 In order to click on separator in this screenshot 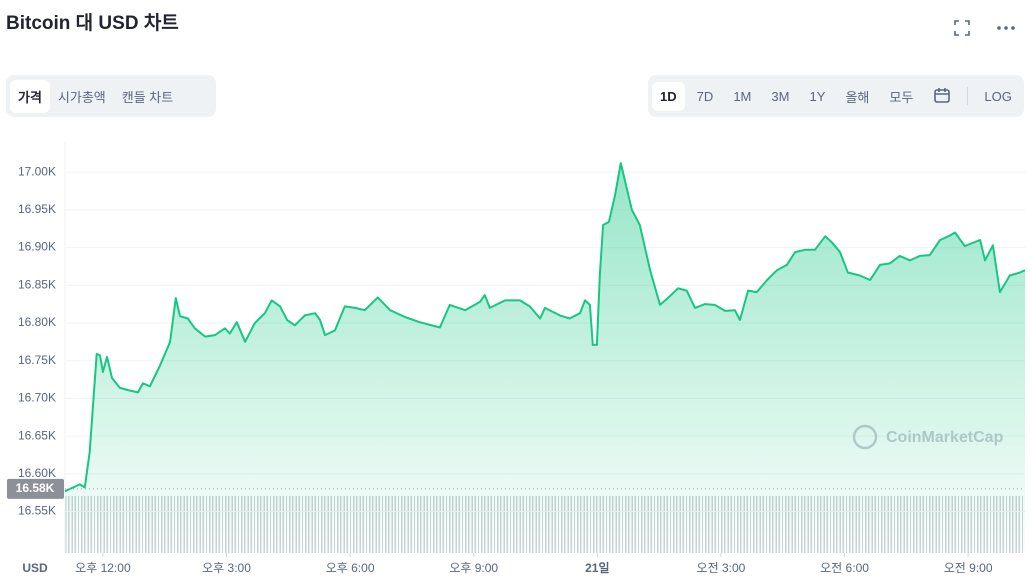, I will do `click(968, 96)`.